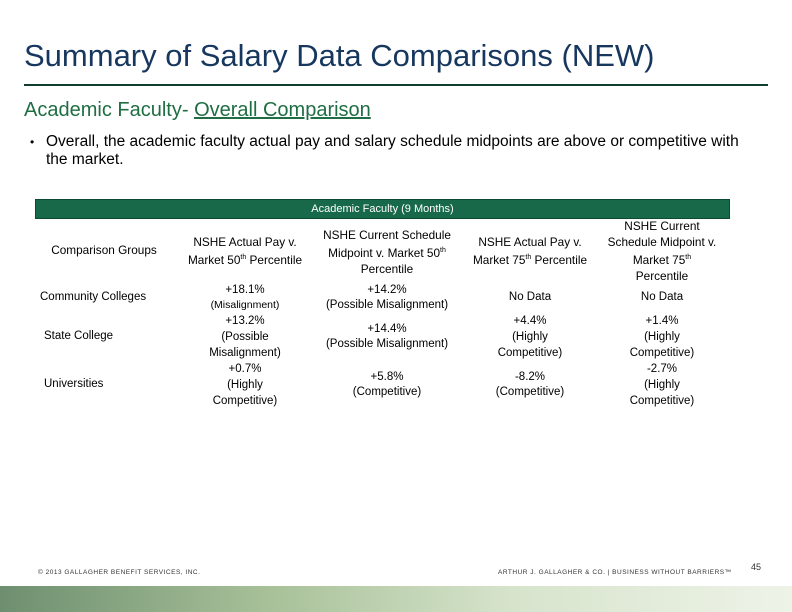  I want to click on cell-cc-actual-75th: No Data, so click(530, 297).